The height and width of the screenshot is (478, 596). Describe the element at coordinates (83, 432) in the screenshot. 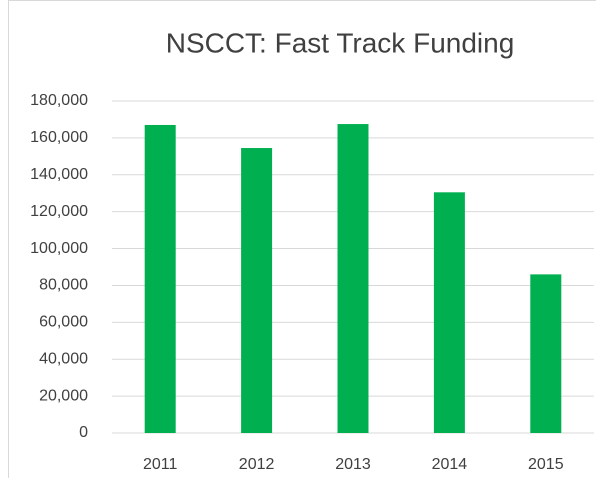

I see `y-tick-label: 0` at that location.